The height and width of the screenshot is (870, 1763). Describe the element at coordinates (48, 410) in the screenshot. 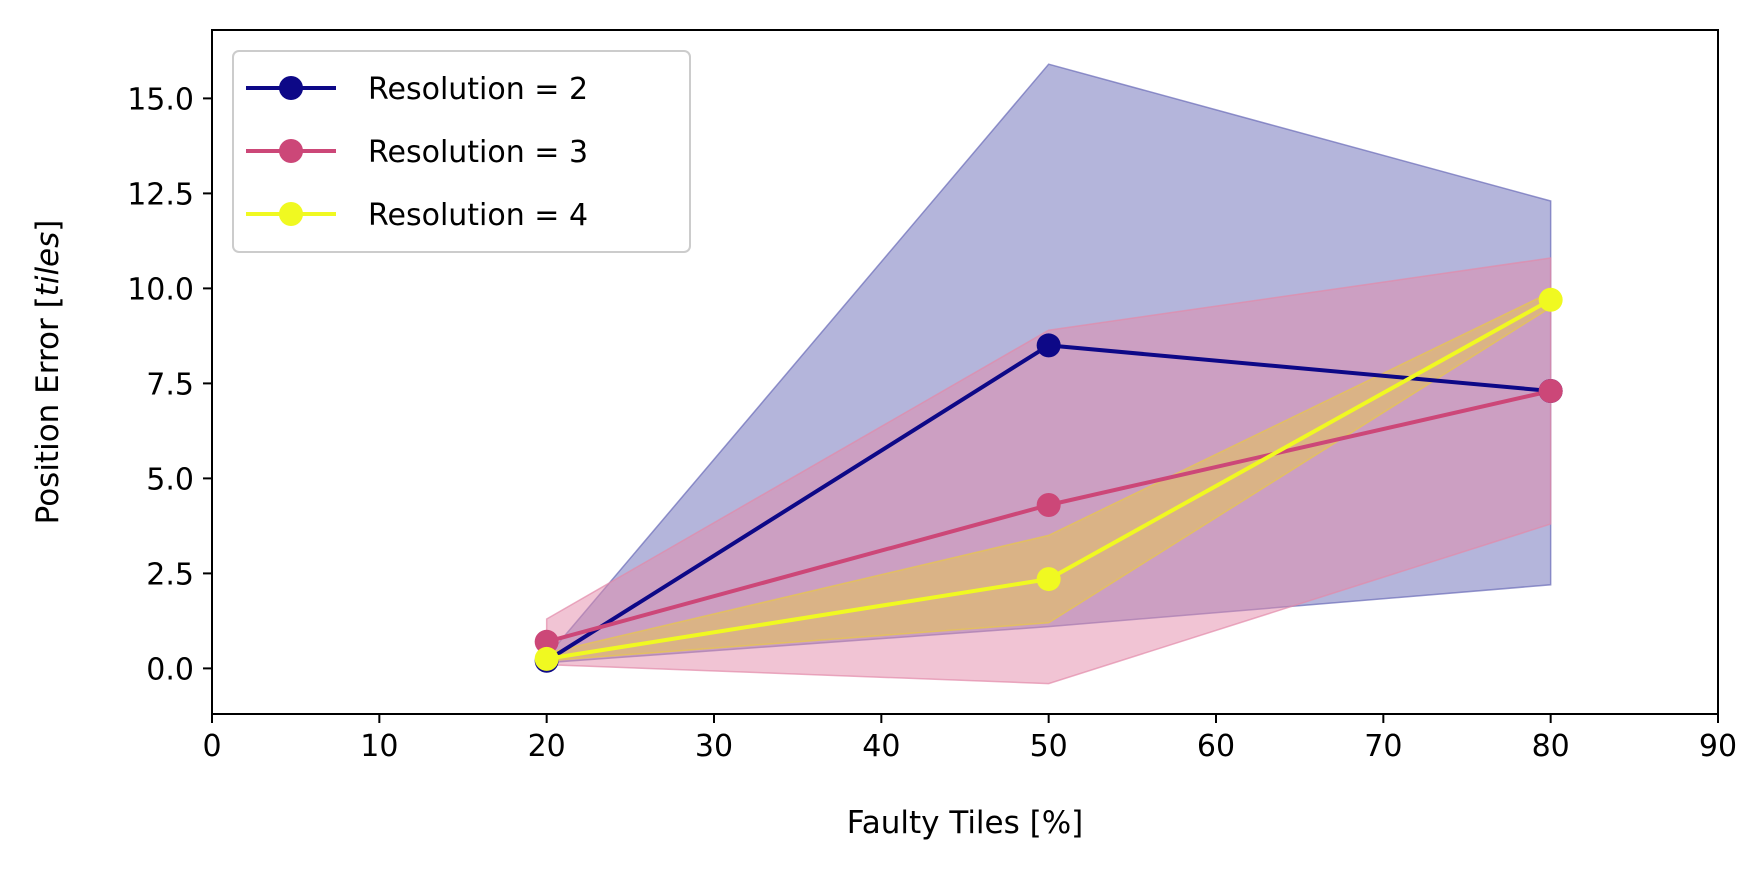

I see `y-axis-label-prefix: Position Error [` at that location.